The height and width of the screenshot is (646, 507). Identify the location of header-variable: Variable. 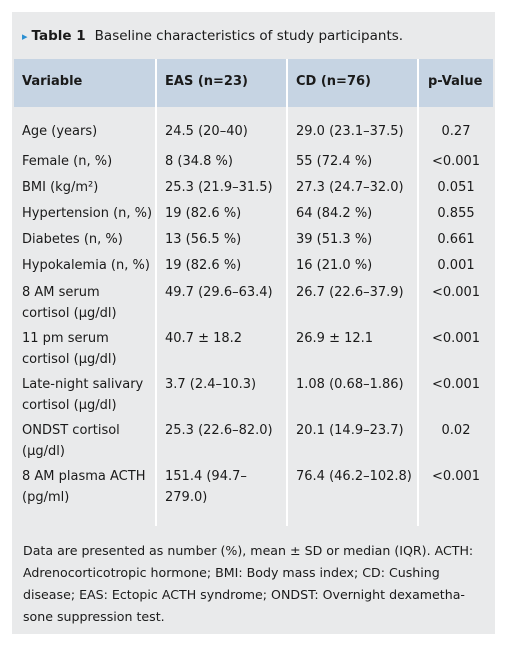
(52, 81).